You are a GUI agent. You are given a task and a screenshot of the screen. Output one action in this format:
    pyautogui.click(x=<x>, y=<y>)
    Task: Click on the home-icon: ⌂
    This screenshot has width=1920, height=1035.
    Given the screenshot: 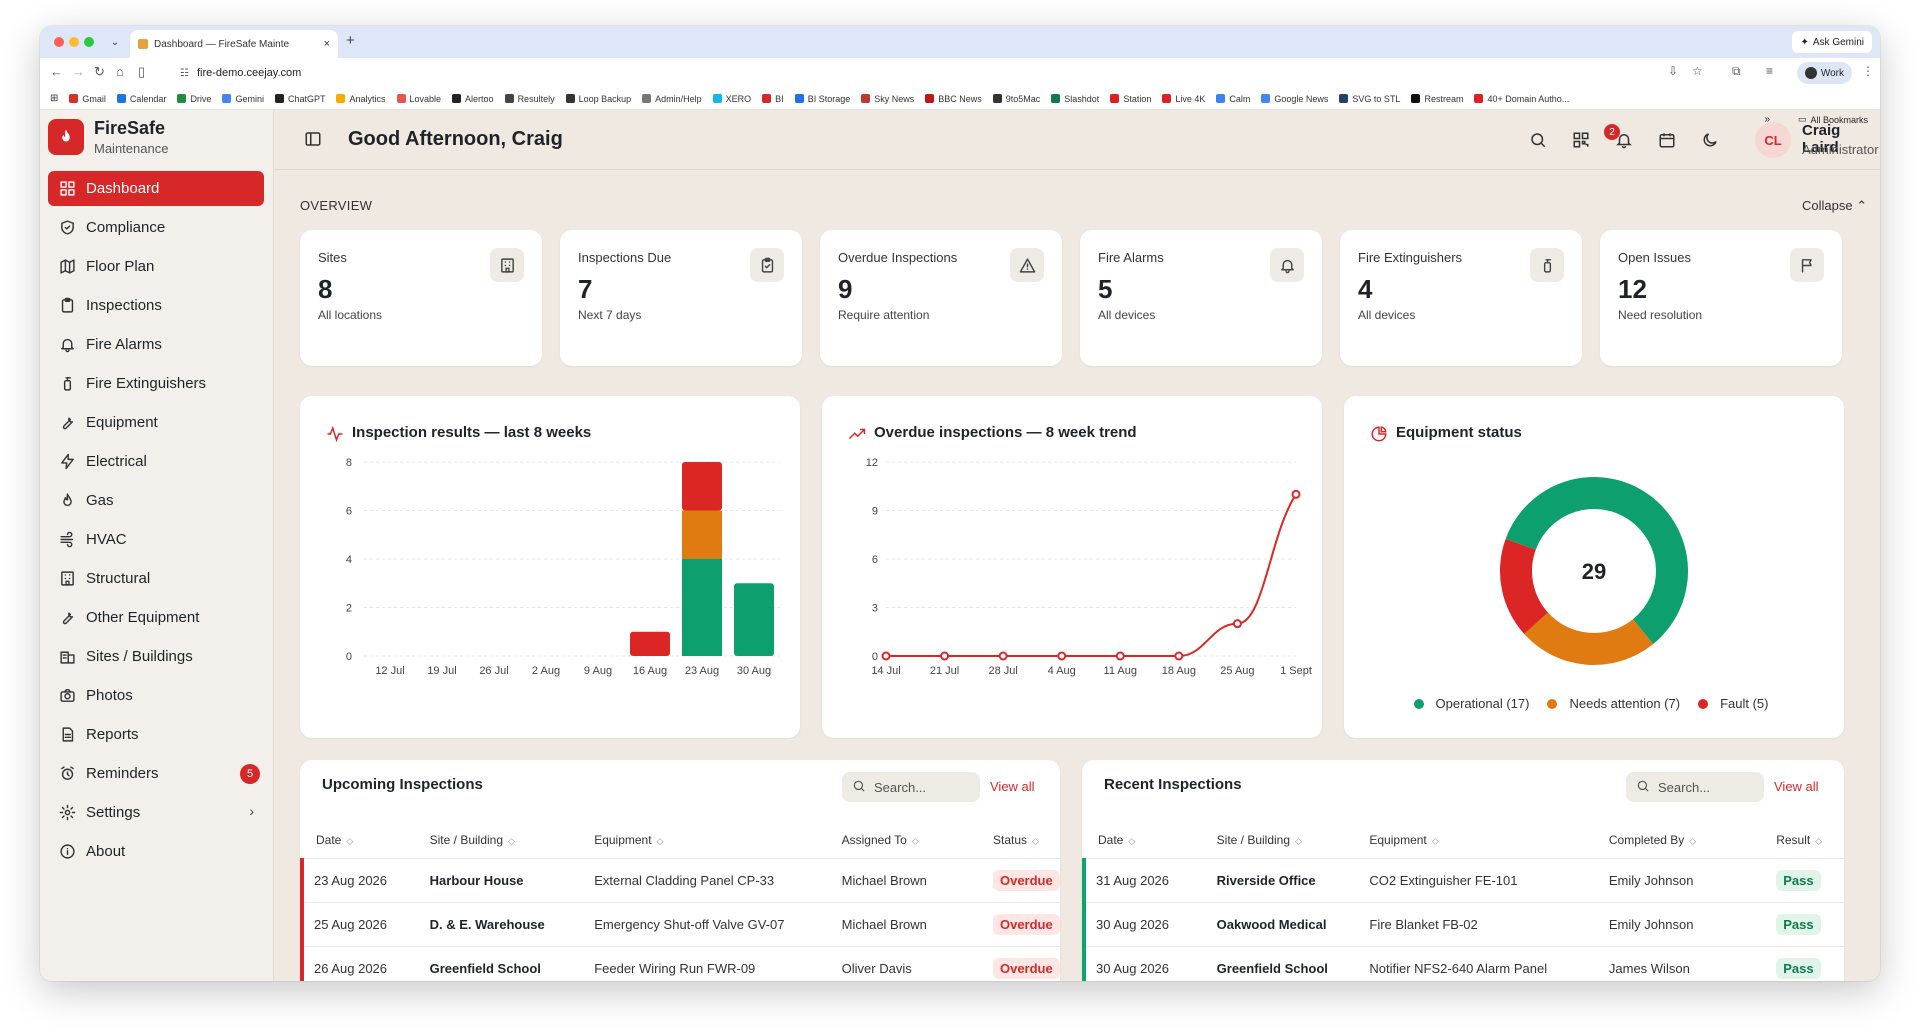 What is the action you would take?
    pyautogui.click(x=120, y=71)
    